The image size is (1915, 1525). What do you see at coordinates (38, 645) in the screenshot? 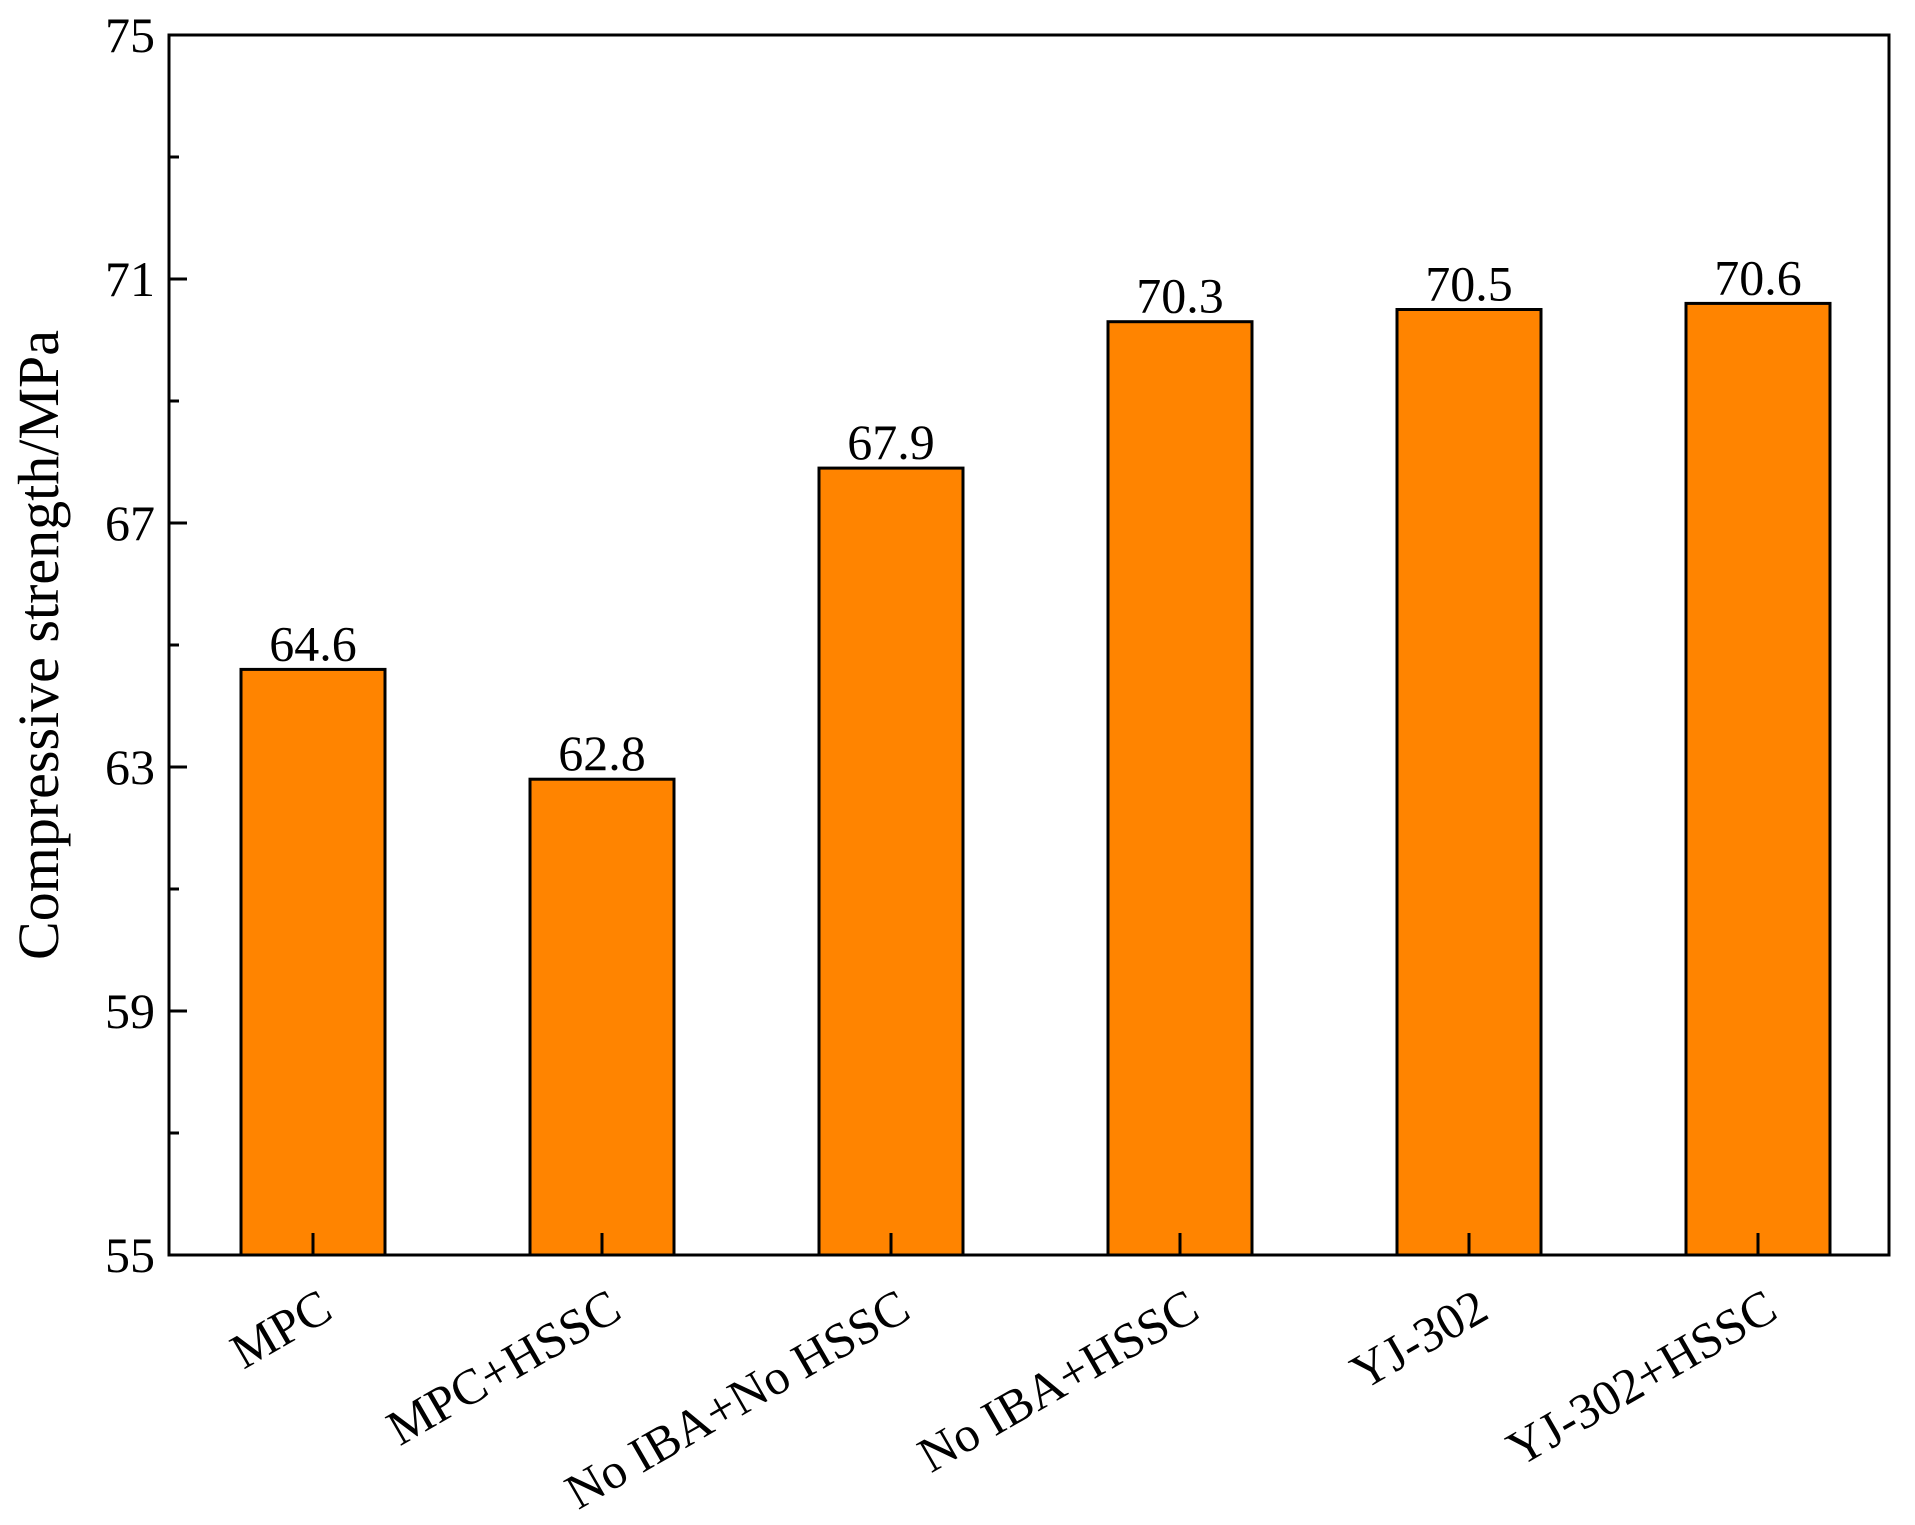
I see `y-axis-title: Compressive strength/MPa` at bounding box center [38, 645].